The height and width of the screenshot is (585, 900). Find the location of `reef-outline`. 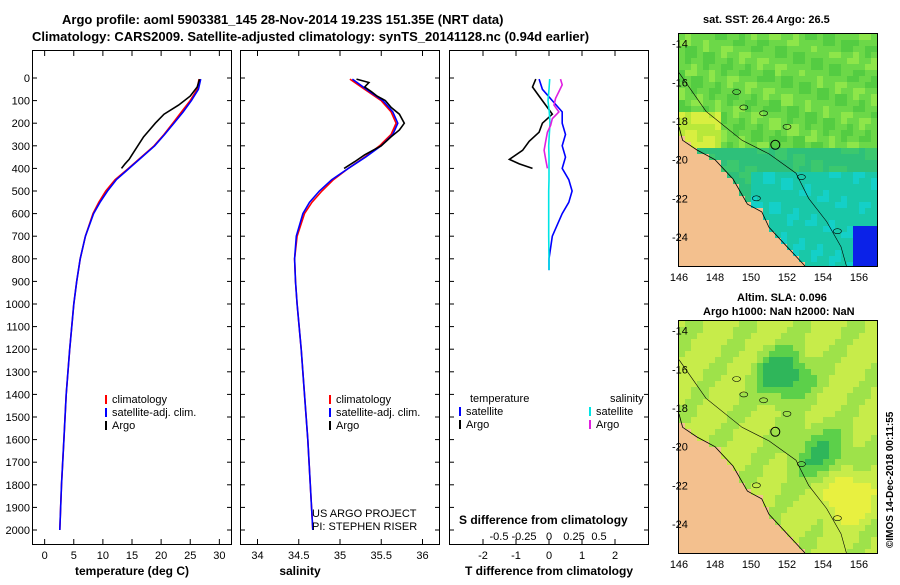

reef-outline is located at coordinates (744, 107).